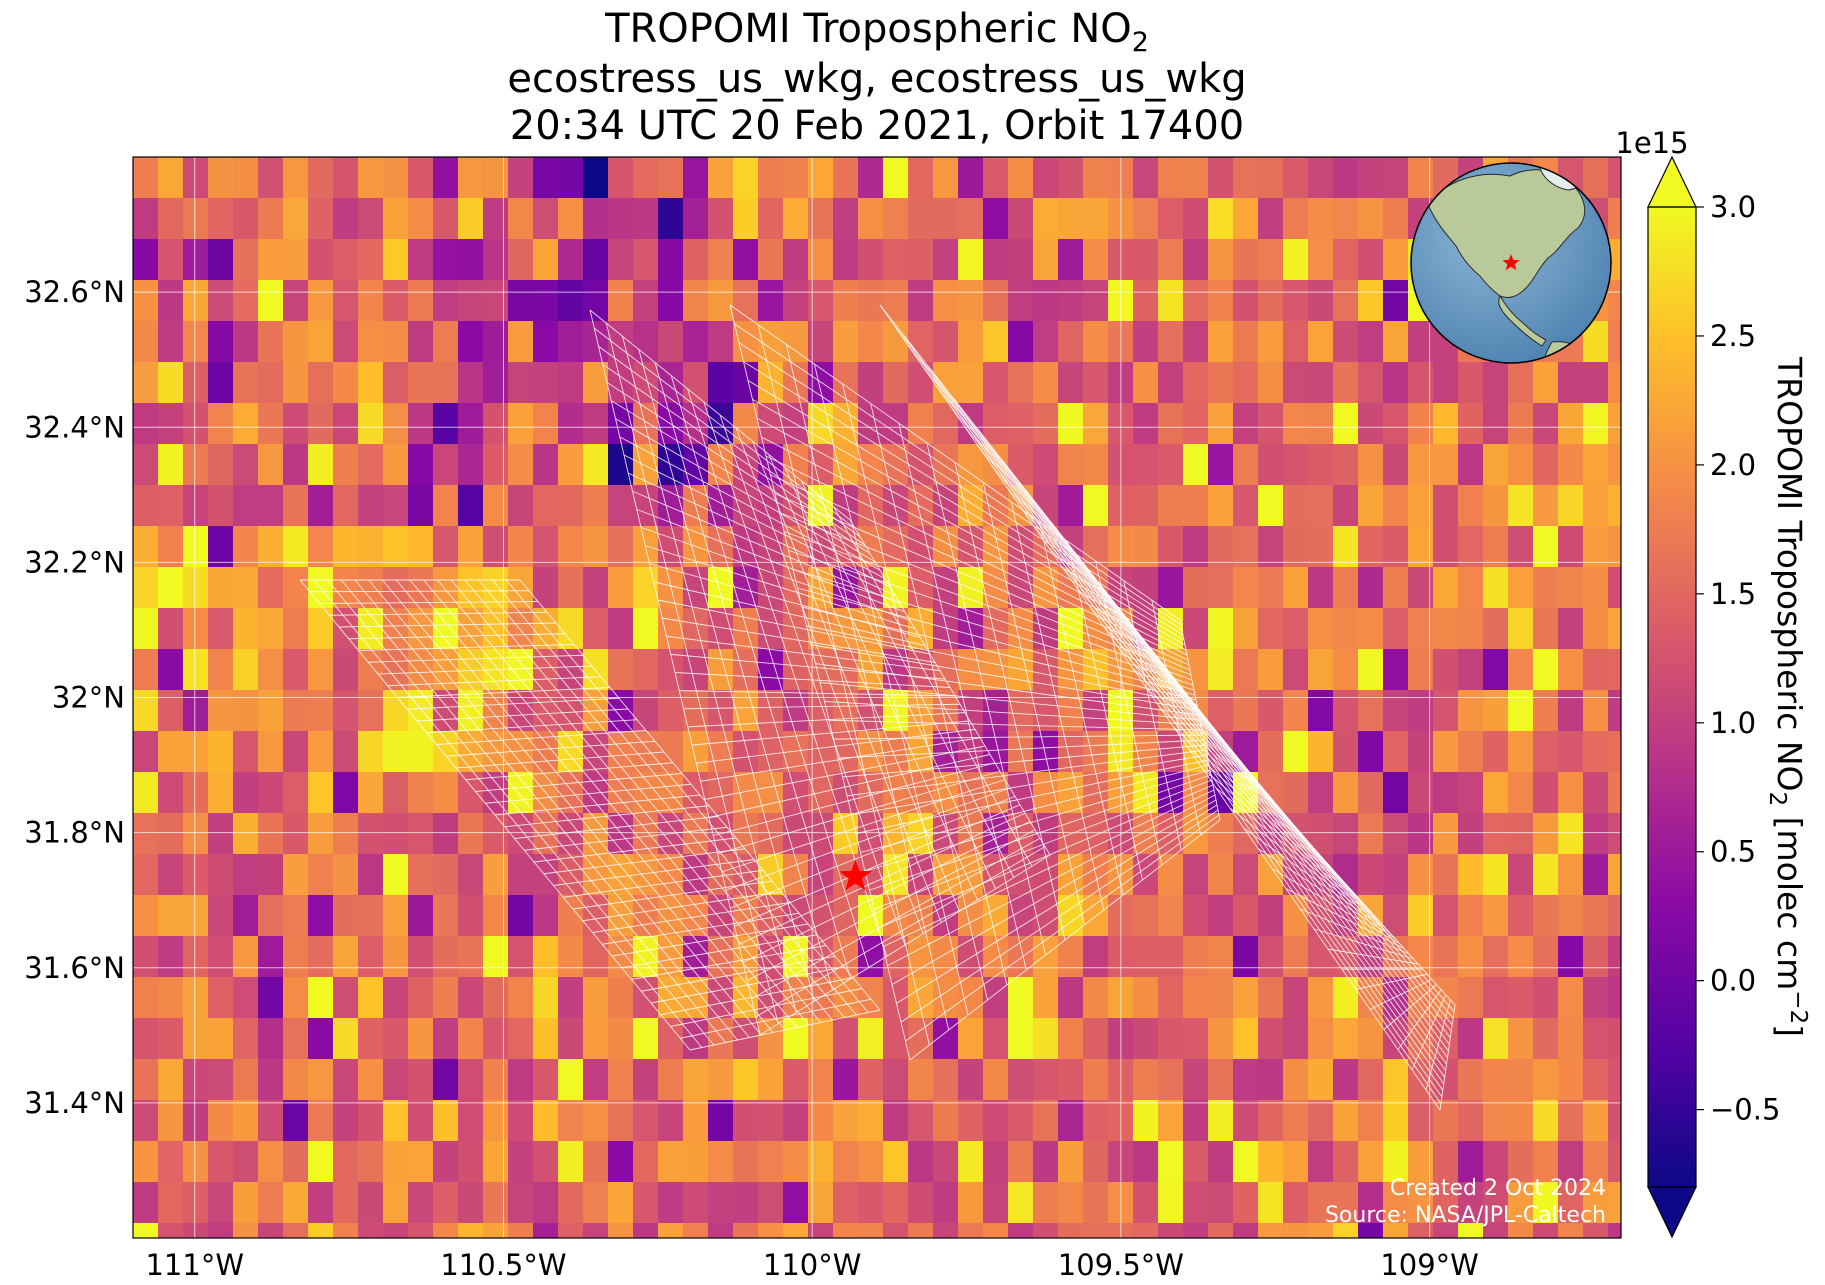 Image resolution: width=1825 pixels, height=1285 pixels. I want to click on lat-tick-label: 32°N, so click(88, 698).